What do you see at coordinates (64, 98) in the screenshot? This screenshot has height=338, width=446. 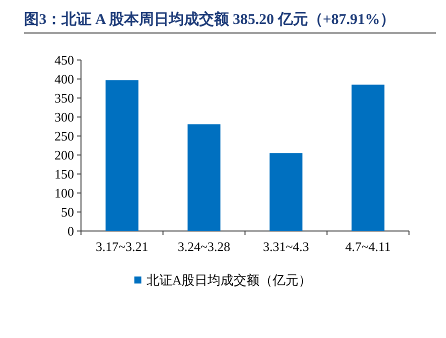 I see `ytick: 350` at bounding box center [64, 98].